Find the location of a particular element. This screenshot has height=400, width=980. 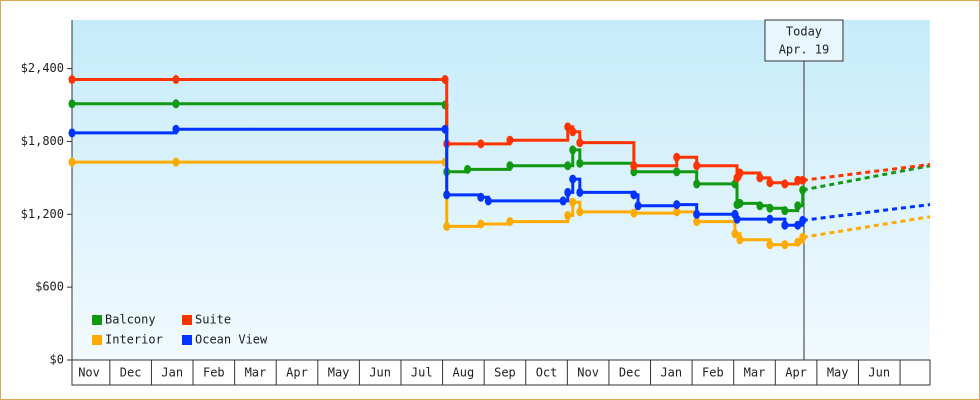

x-axis-band is located at coordinates (501, 372).